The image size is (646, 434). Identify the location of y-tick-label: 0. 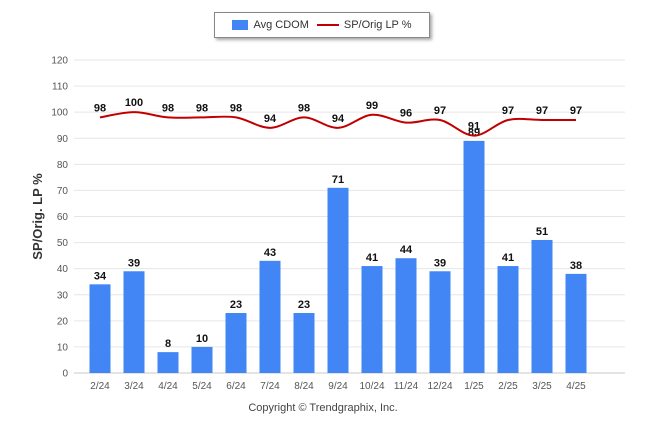
(65, 374).